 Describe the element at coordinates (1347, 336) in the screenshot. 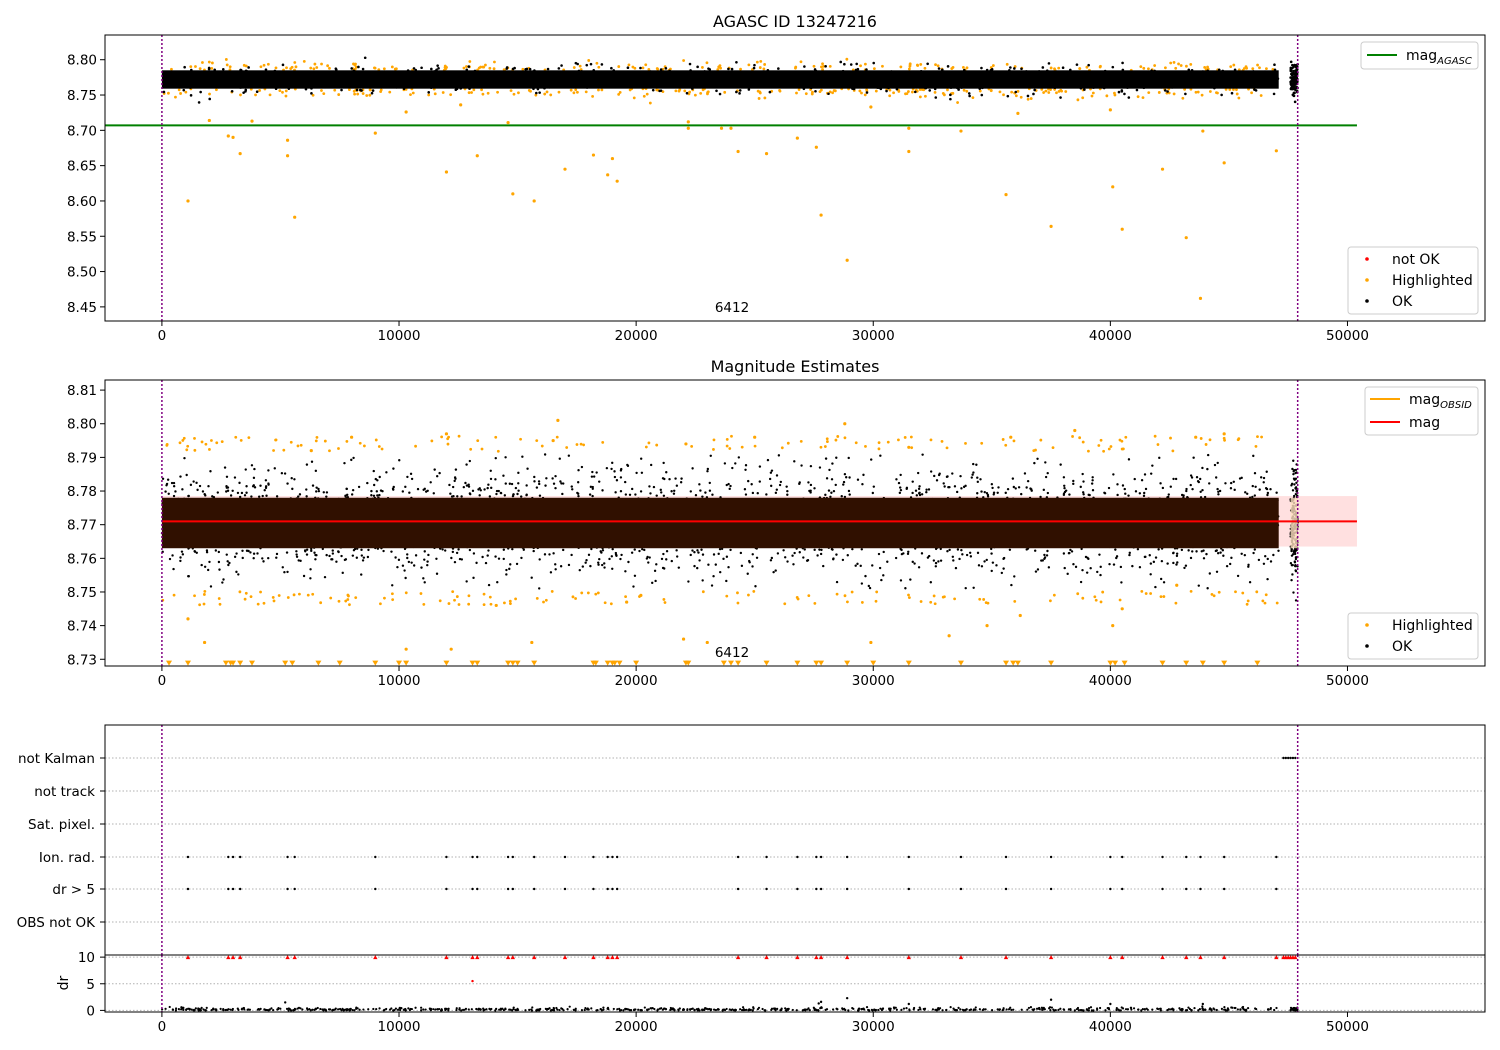

I see `agasc-xtick-label: 50000` at that location.